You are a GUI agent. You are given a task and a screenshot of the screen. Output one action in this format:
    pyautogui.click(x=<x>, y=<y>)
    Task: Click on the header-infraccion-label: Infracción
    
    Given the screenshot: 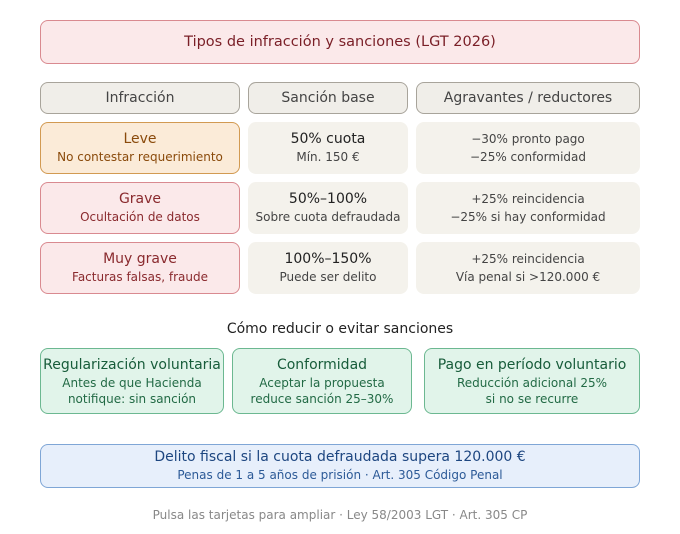 What is the action you would take?
    pyautogui.click(x=140, y=98)
    